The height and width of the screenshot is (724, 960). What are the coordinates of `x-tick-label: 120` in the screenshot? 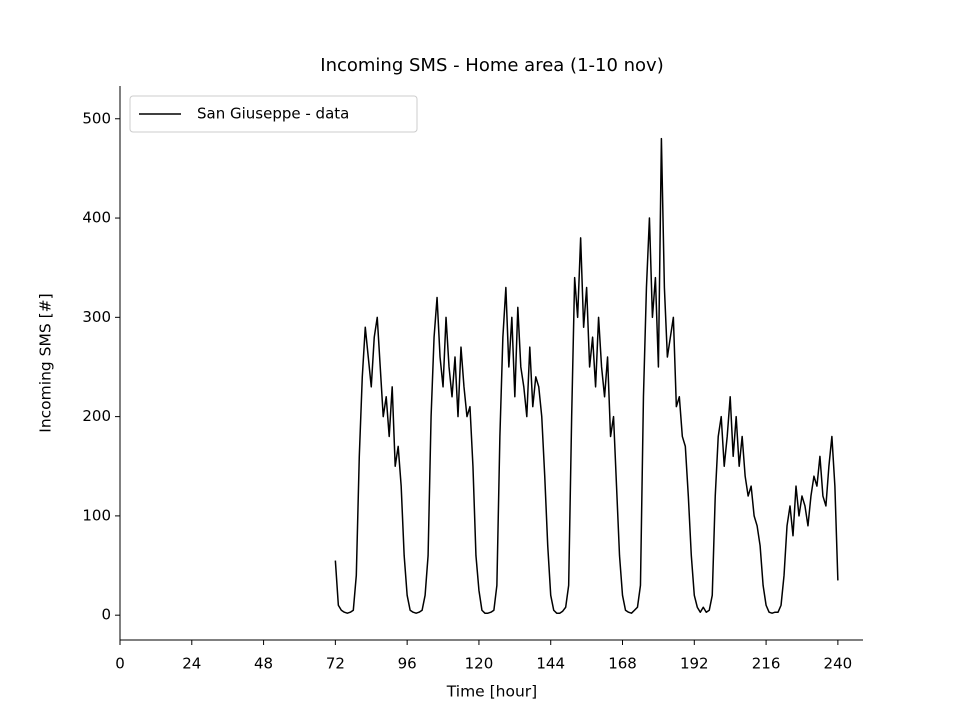 It's located at (479, 664).